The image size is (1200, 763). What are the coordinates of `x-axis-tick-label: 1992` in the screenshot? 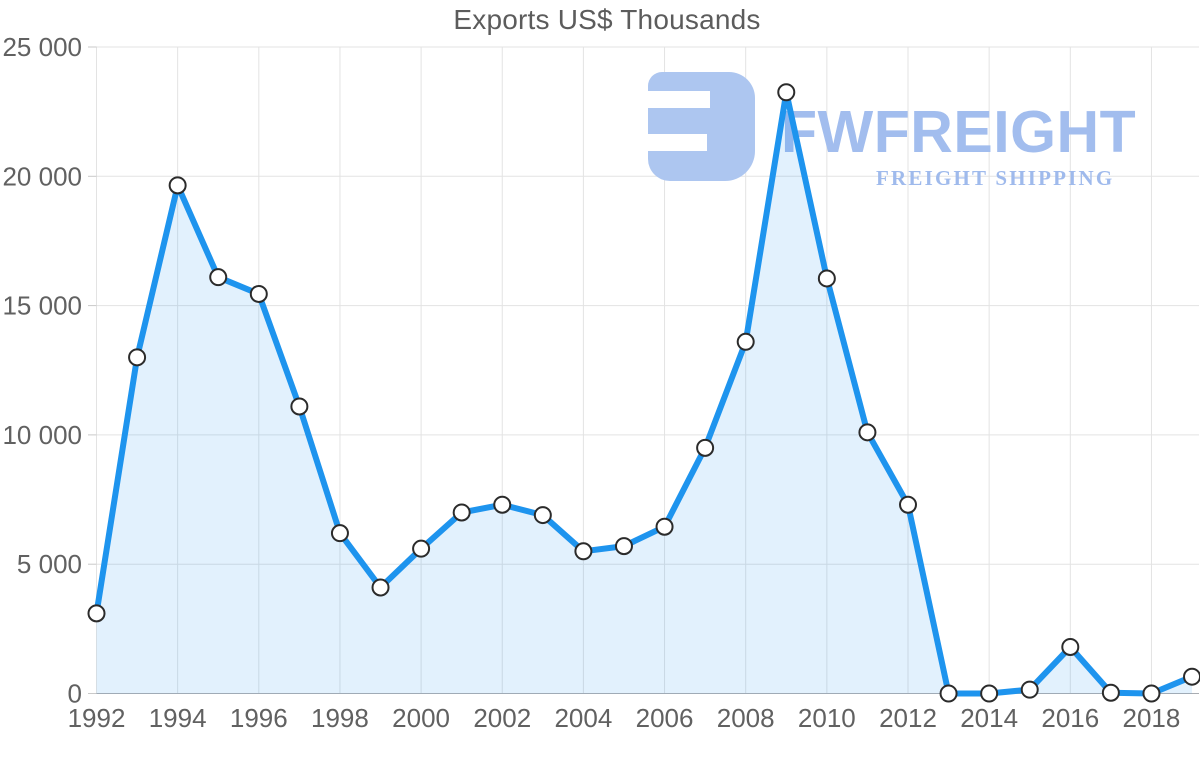 It's located at (97, 718).